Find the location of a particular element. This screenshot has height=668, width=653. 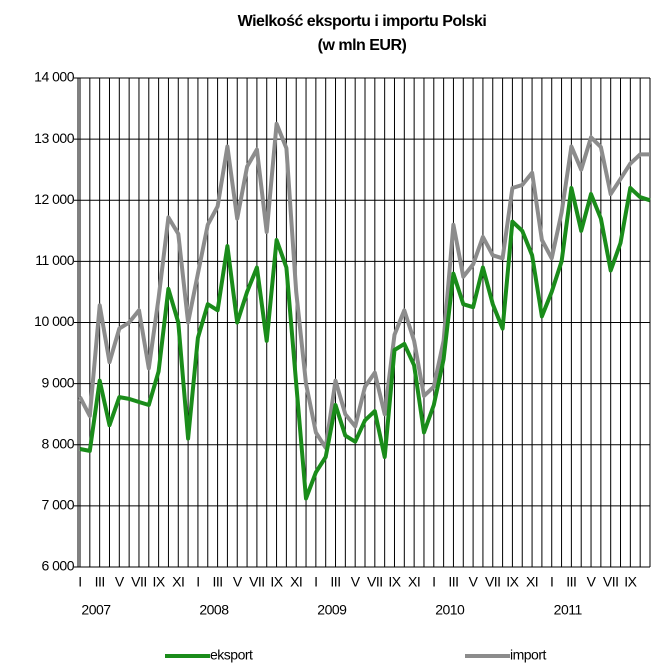

y-tick-label: 8 000 is located at coordinates (57, 443).